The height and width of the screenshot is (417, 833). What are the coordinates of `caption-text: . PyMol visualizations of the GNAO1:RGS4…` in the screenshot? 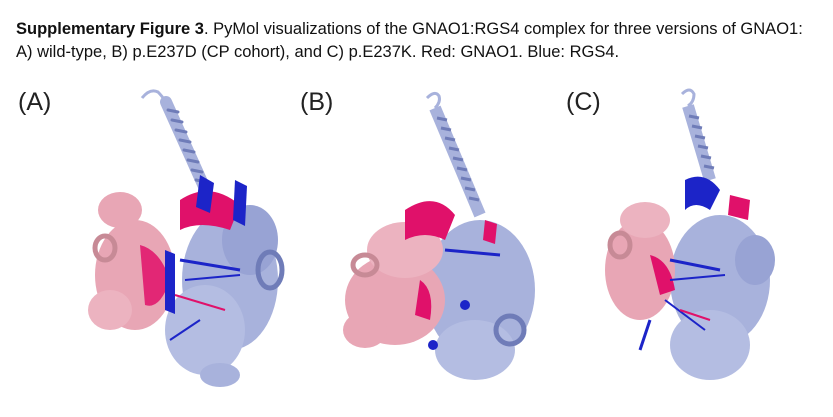 It's located at (409, 40).